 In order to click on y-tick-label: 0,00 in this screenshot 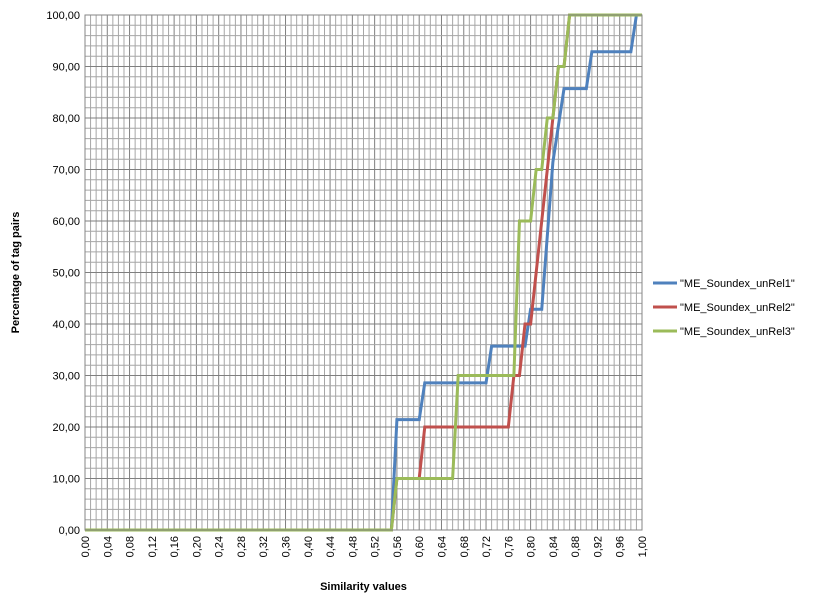, I will do `click(69, 531)`.